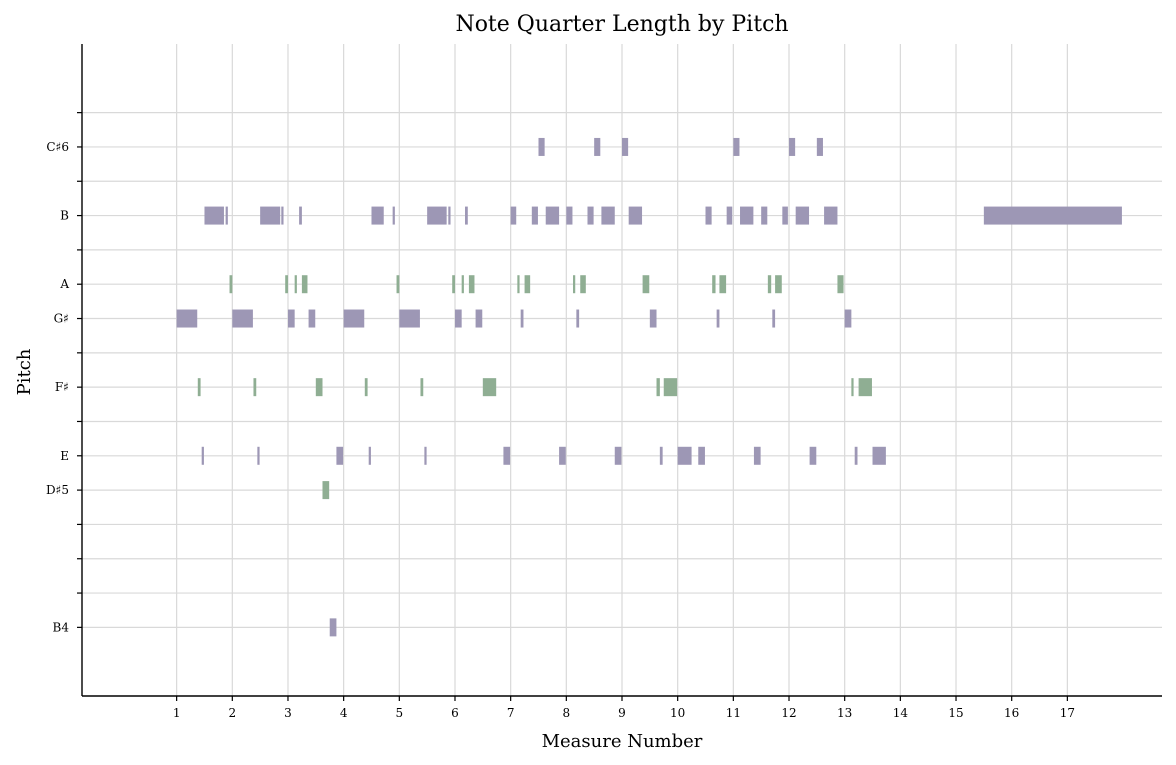 This screenshot has width=1176, height=765. I want to click on x-tick-label: 4, so click(344, 713).